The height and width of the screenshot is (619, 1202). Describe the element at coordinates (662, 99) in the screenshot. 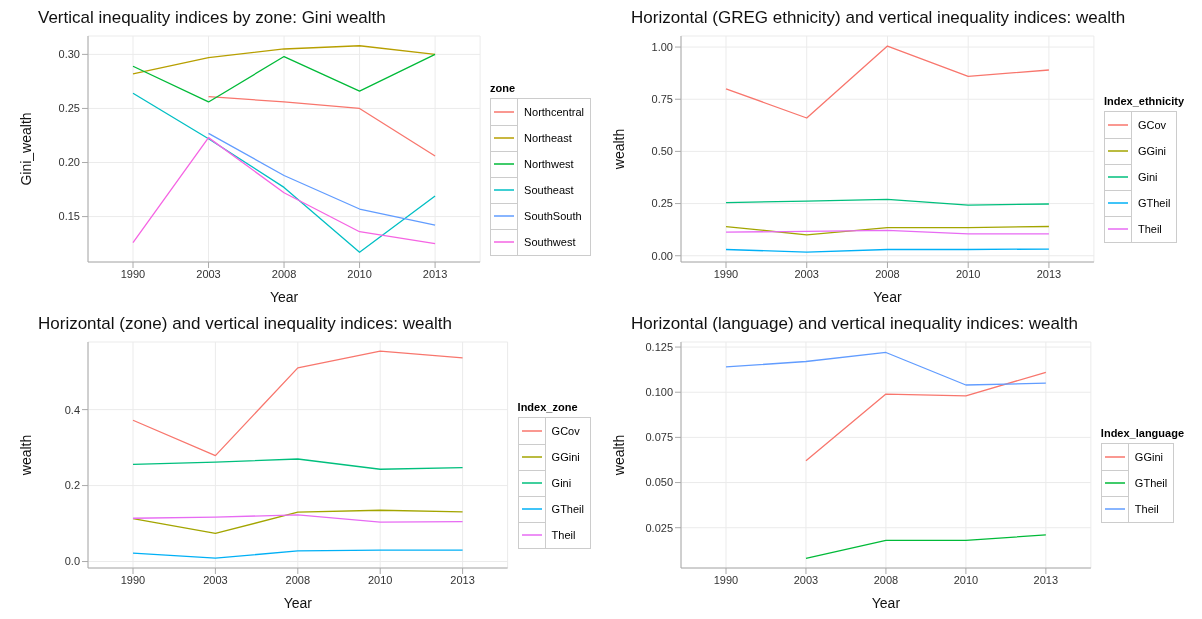

I see `y-tick-label: 0.75` at that location.